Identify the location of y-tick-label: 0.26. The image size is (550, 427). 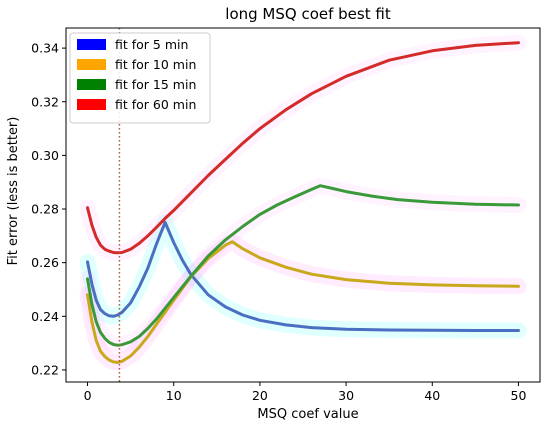
(45, 262).